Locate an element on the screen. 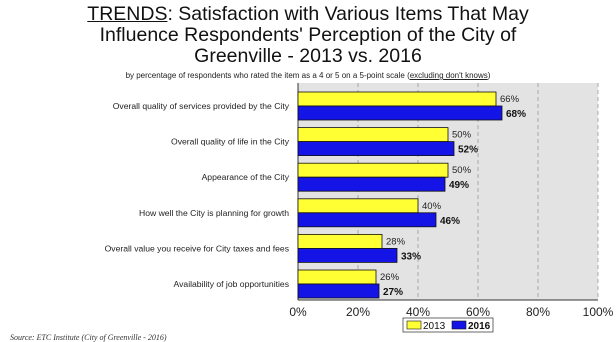  data-label-2016: 68% is located at coordinates (516, 114).